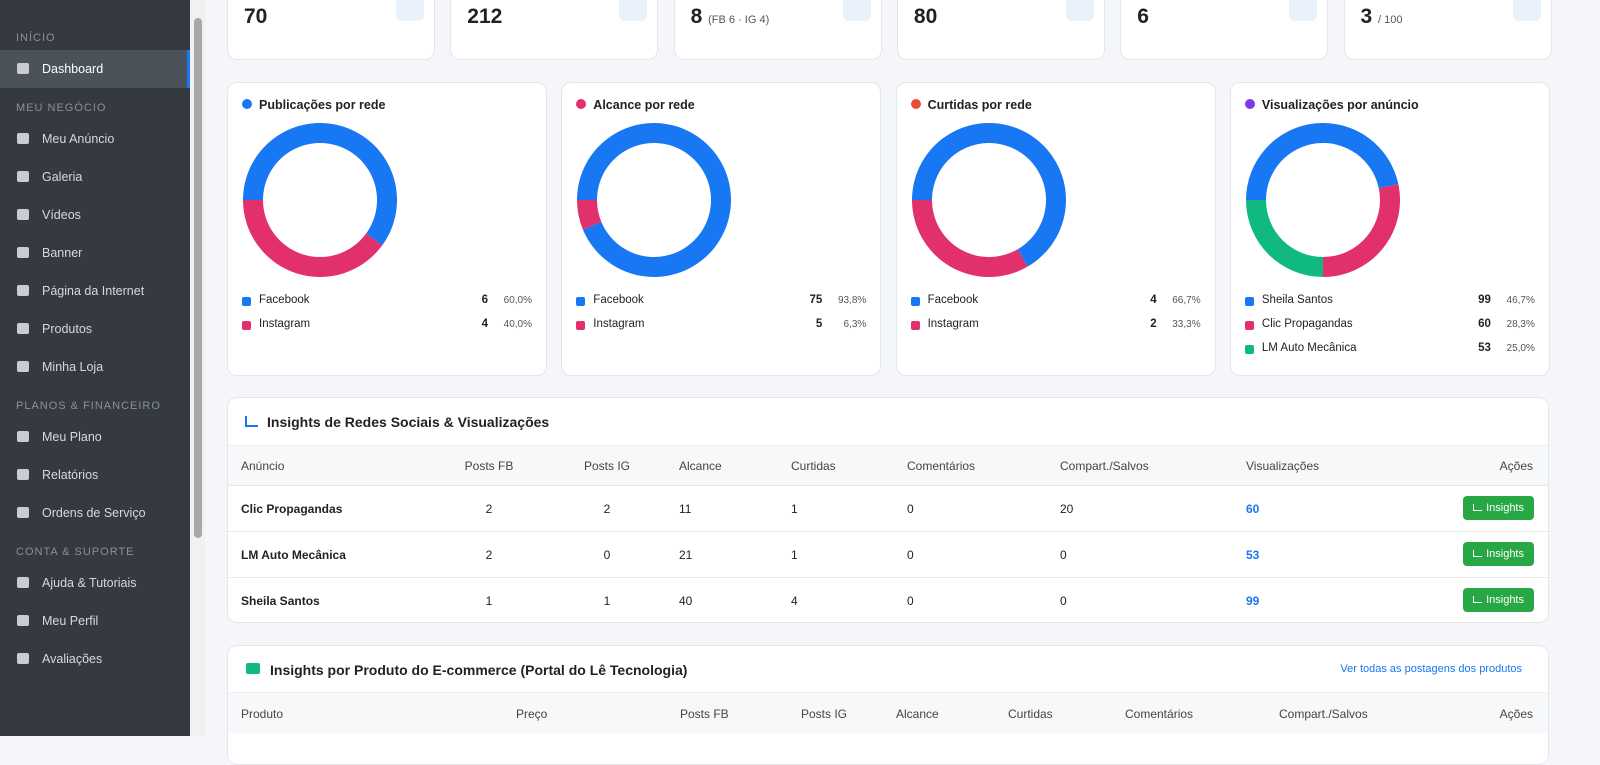 The image size is (1600, 765). What do you see at coordinates (979, 105) in the screenshot?
I see `chart-title: Curtidas por rede` at bounding box center [979, 105].